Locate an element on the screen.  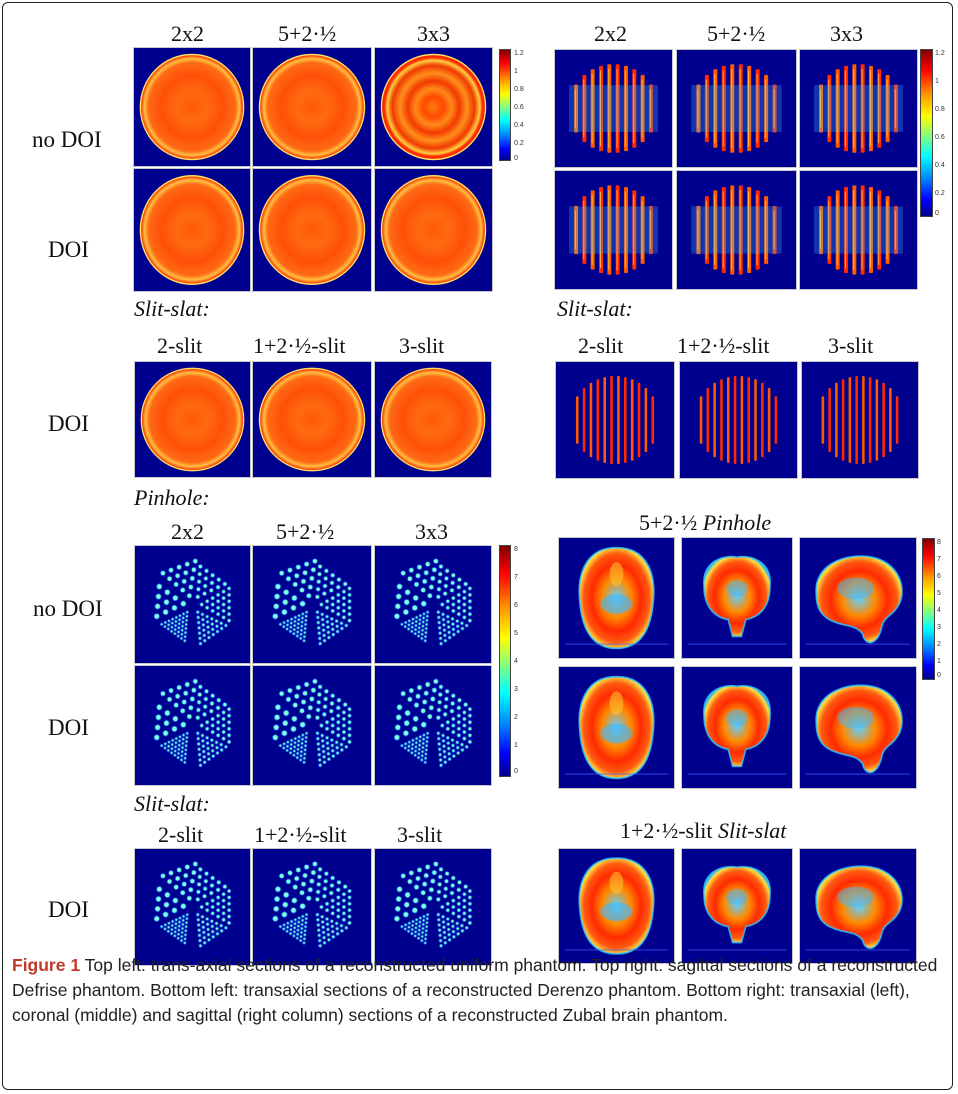
figure-caption-label: Figure 1 is located at coordinates (46, 965).